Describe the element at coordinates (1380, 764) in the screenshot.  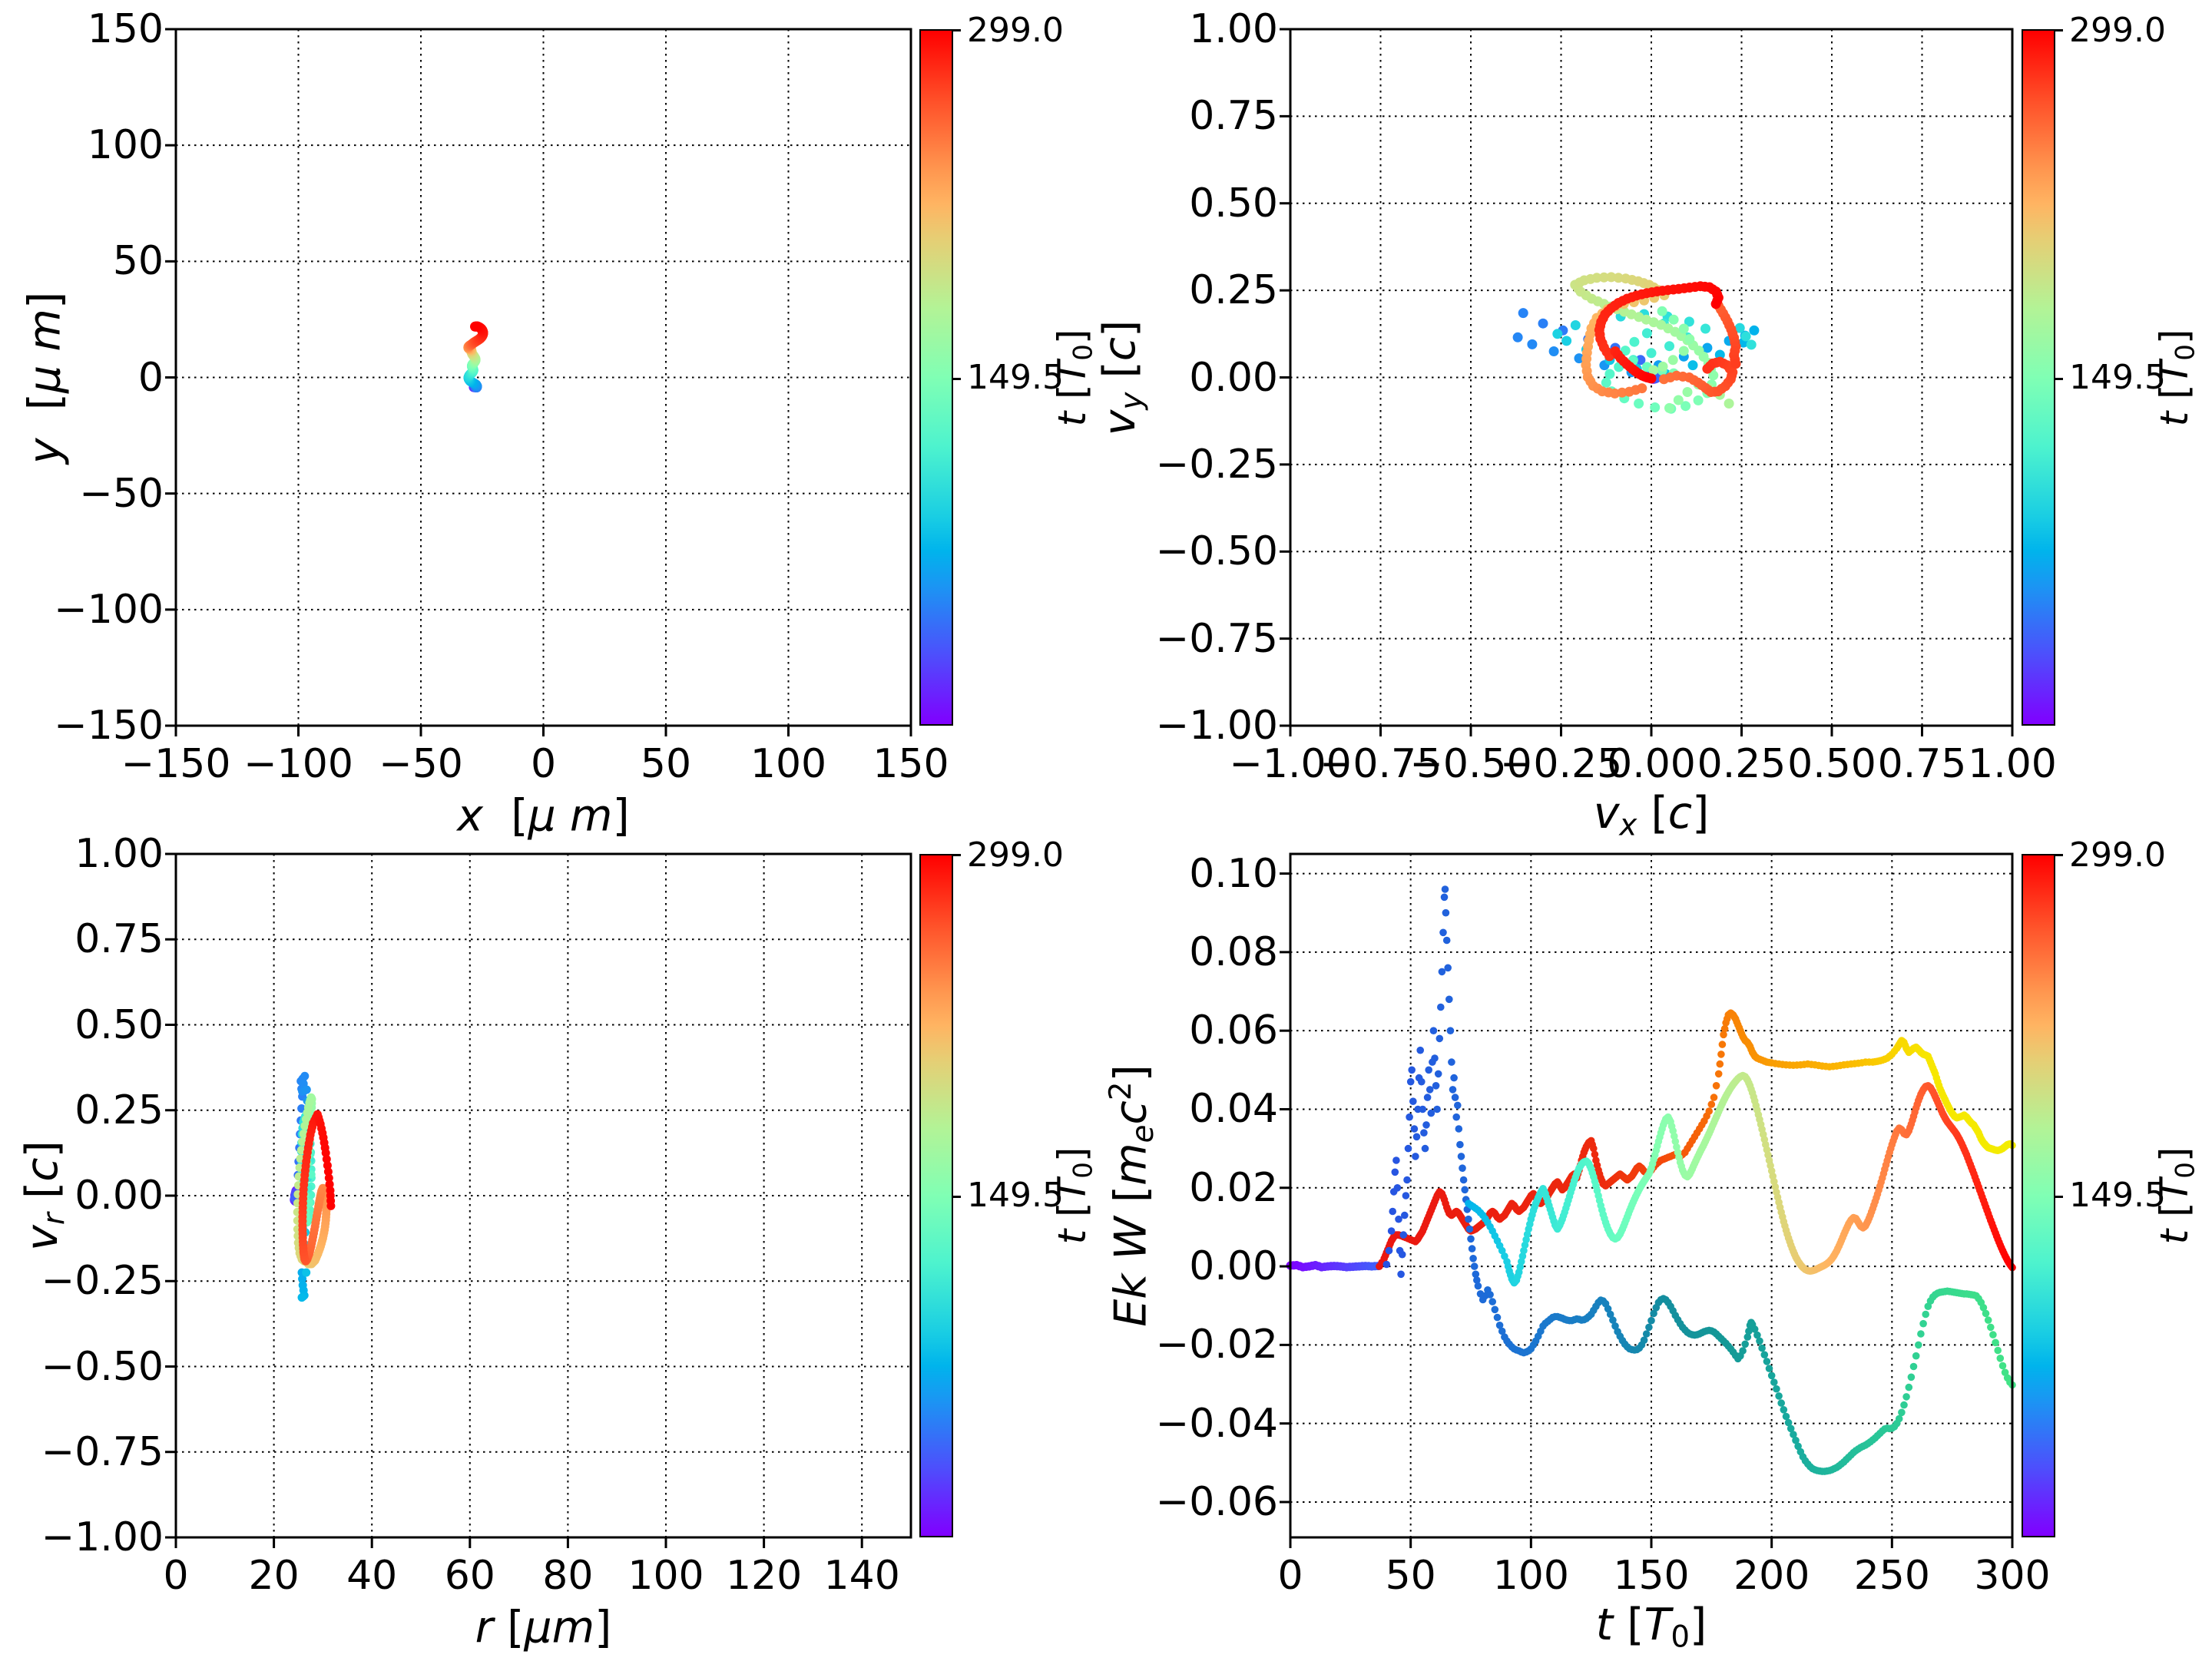
I see `x-tick-label: −0.75` at that location.